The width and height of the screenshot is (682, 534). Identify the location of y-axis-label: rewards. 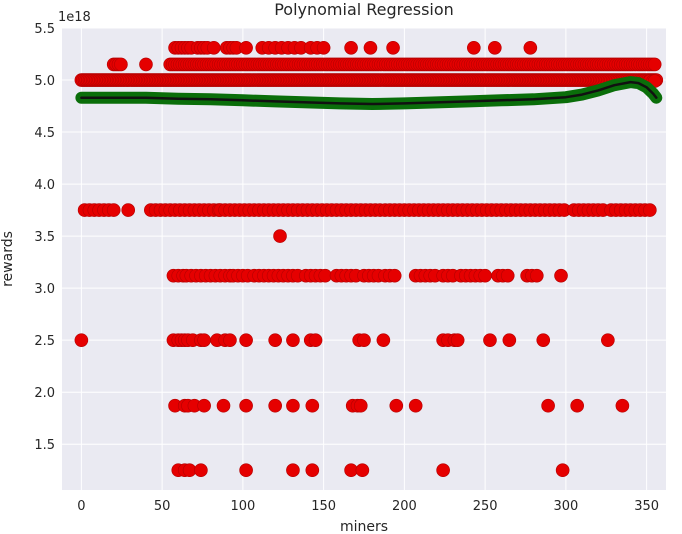
(8, 259).